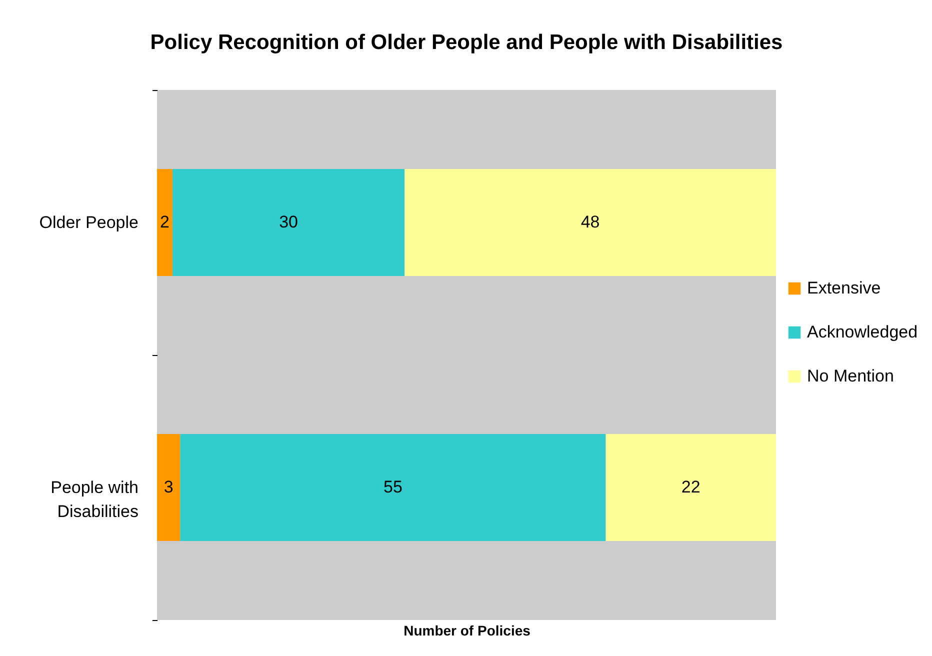 The height and width of the screenshot is (656, 932). Describe the element at coordinates (467, 630) in the screenshot. I see `x-axis-title: Number of Policies` at that location.